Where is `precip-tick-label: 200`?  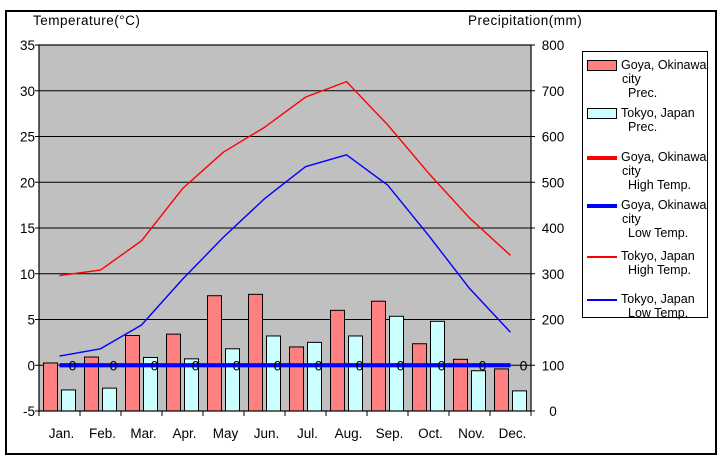 precip-tick-label: 200 is located at coordinates (553, 320).